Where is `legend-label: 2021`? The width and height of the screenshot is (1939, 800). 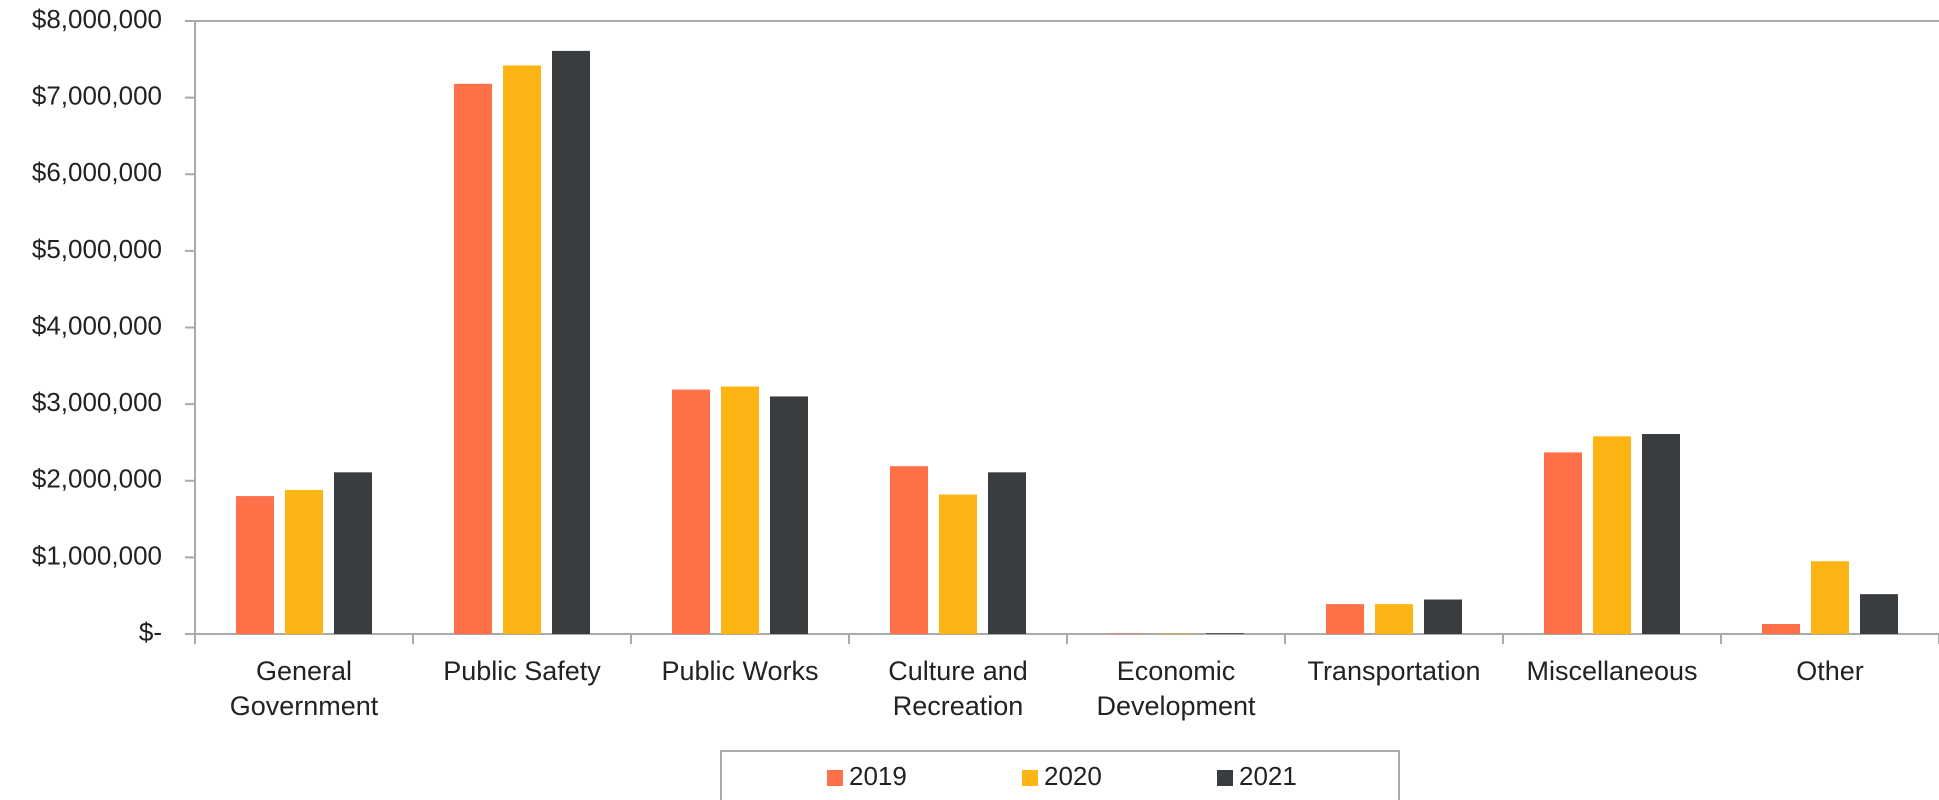 legend-label: 2021 is located at coordinates (1268, 776).